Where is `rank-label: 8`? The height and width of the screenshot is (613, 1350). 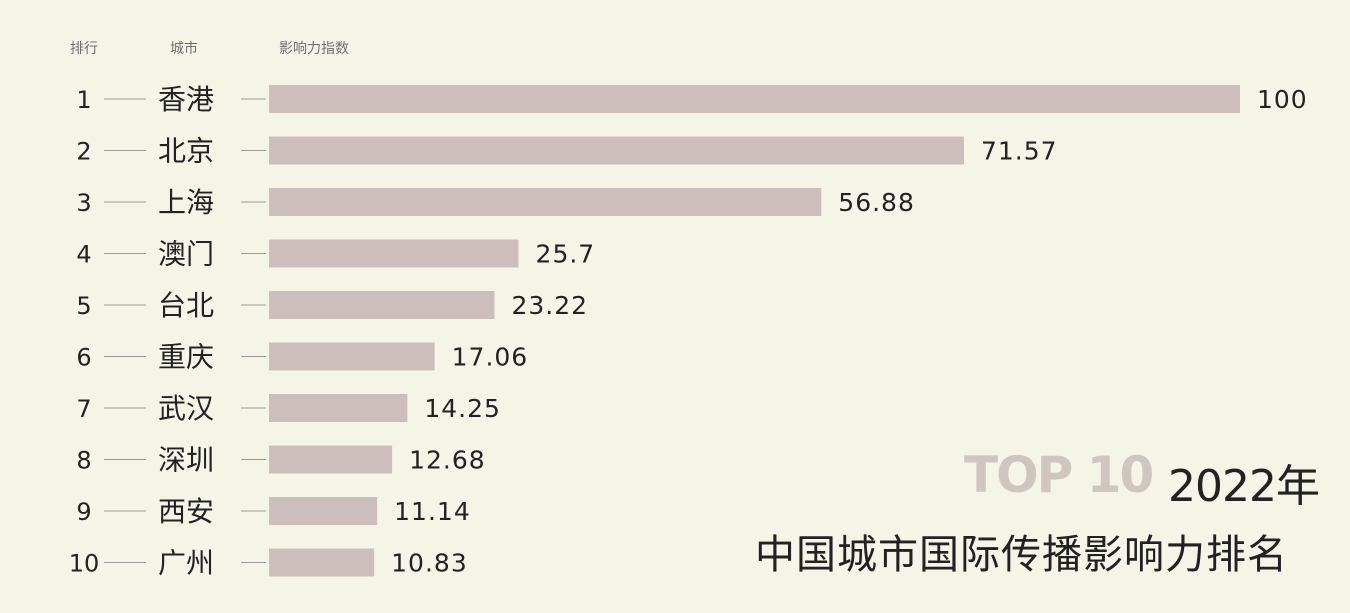
rank-label: 8 is located at coordinates (83, 461).